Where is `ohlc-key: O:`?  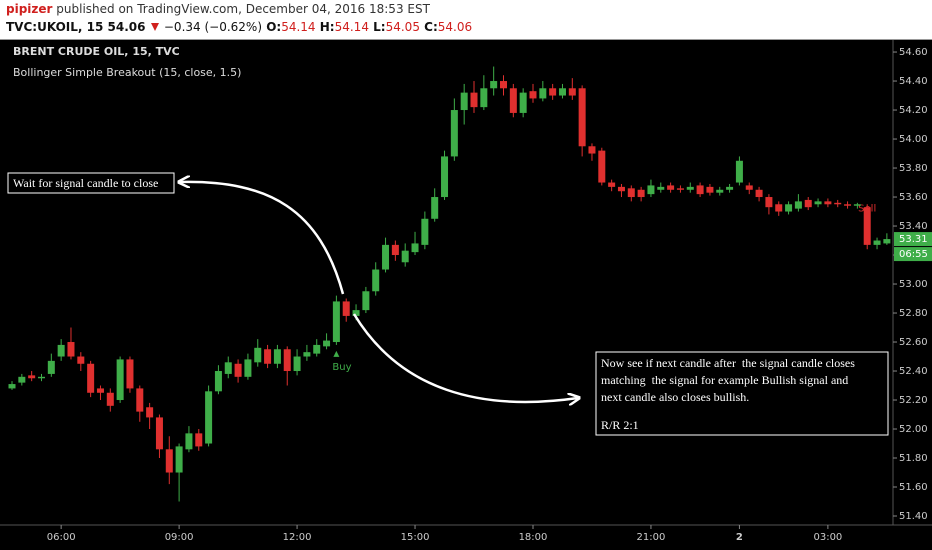 ohlc-key: O: is located at coordinates (274, 27).